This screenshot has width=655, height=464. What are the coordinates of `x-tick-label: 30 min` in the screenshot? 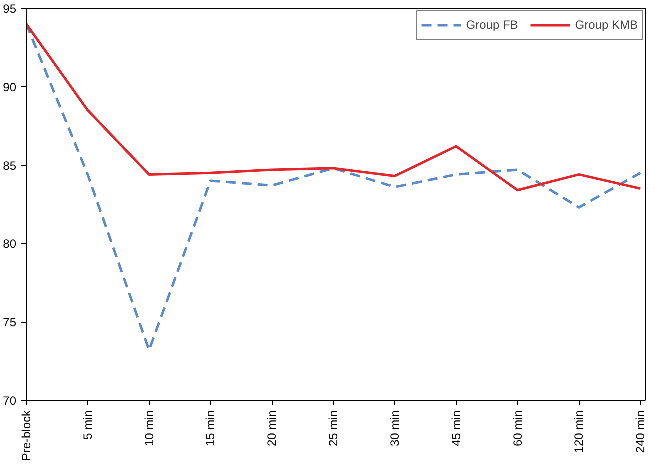 It's located at (395, 428).